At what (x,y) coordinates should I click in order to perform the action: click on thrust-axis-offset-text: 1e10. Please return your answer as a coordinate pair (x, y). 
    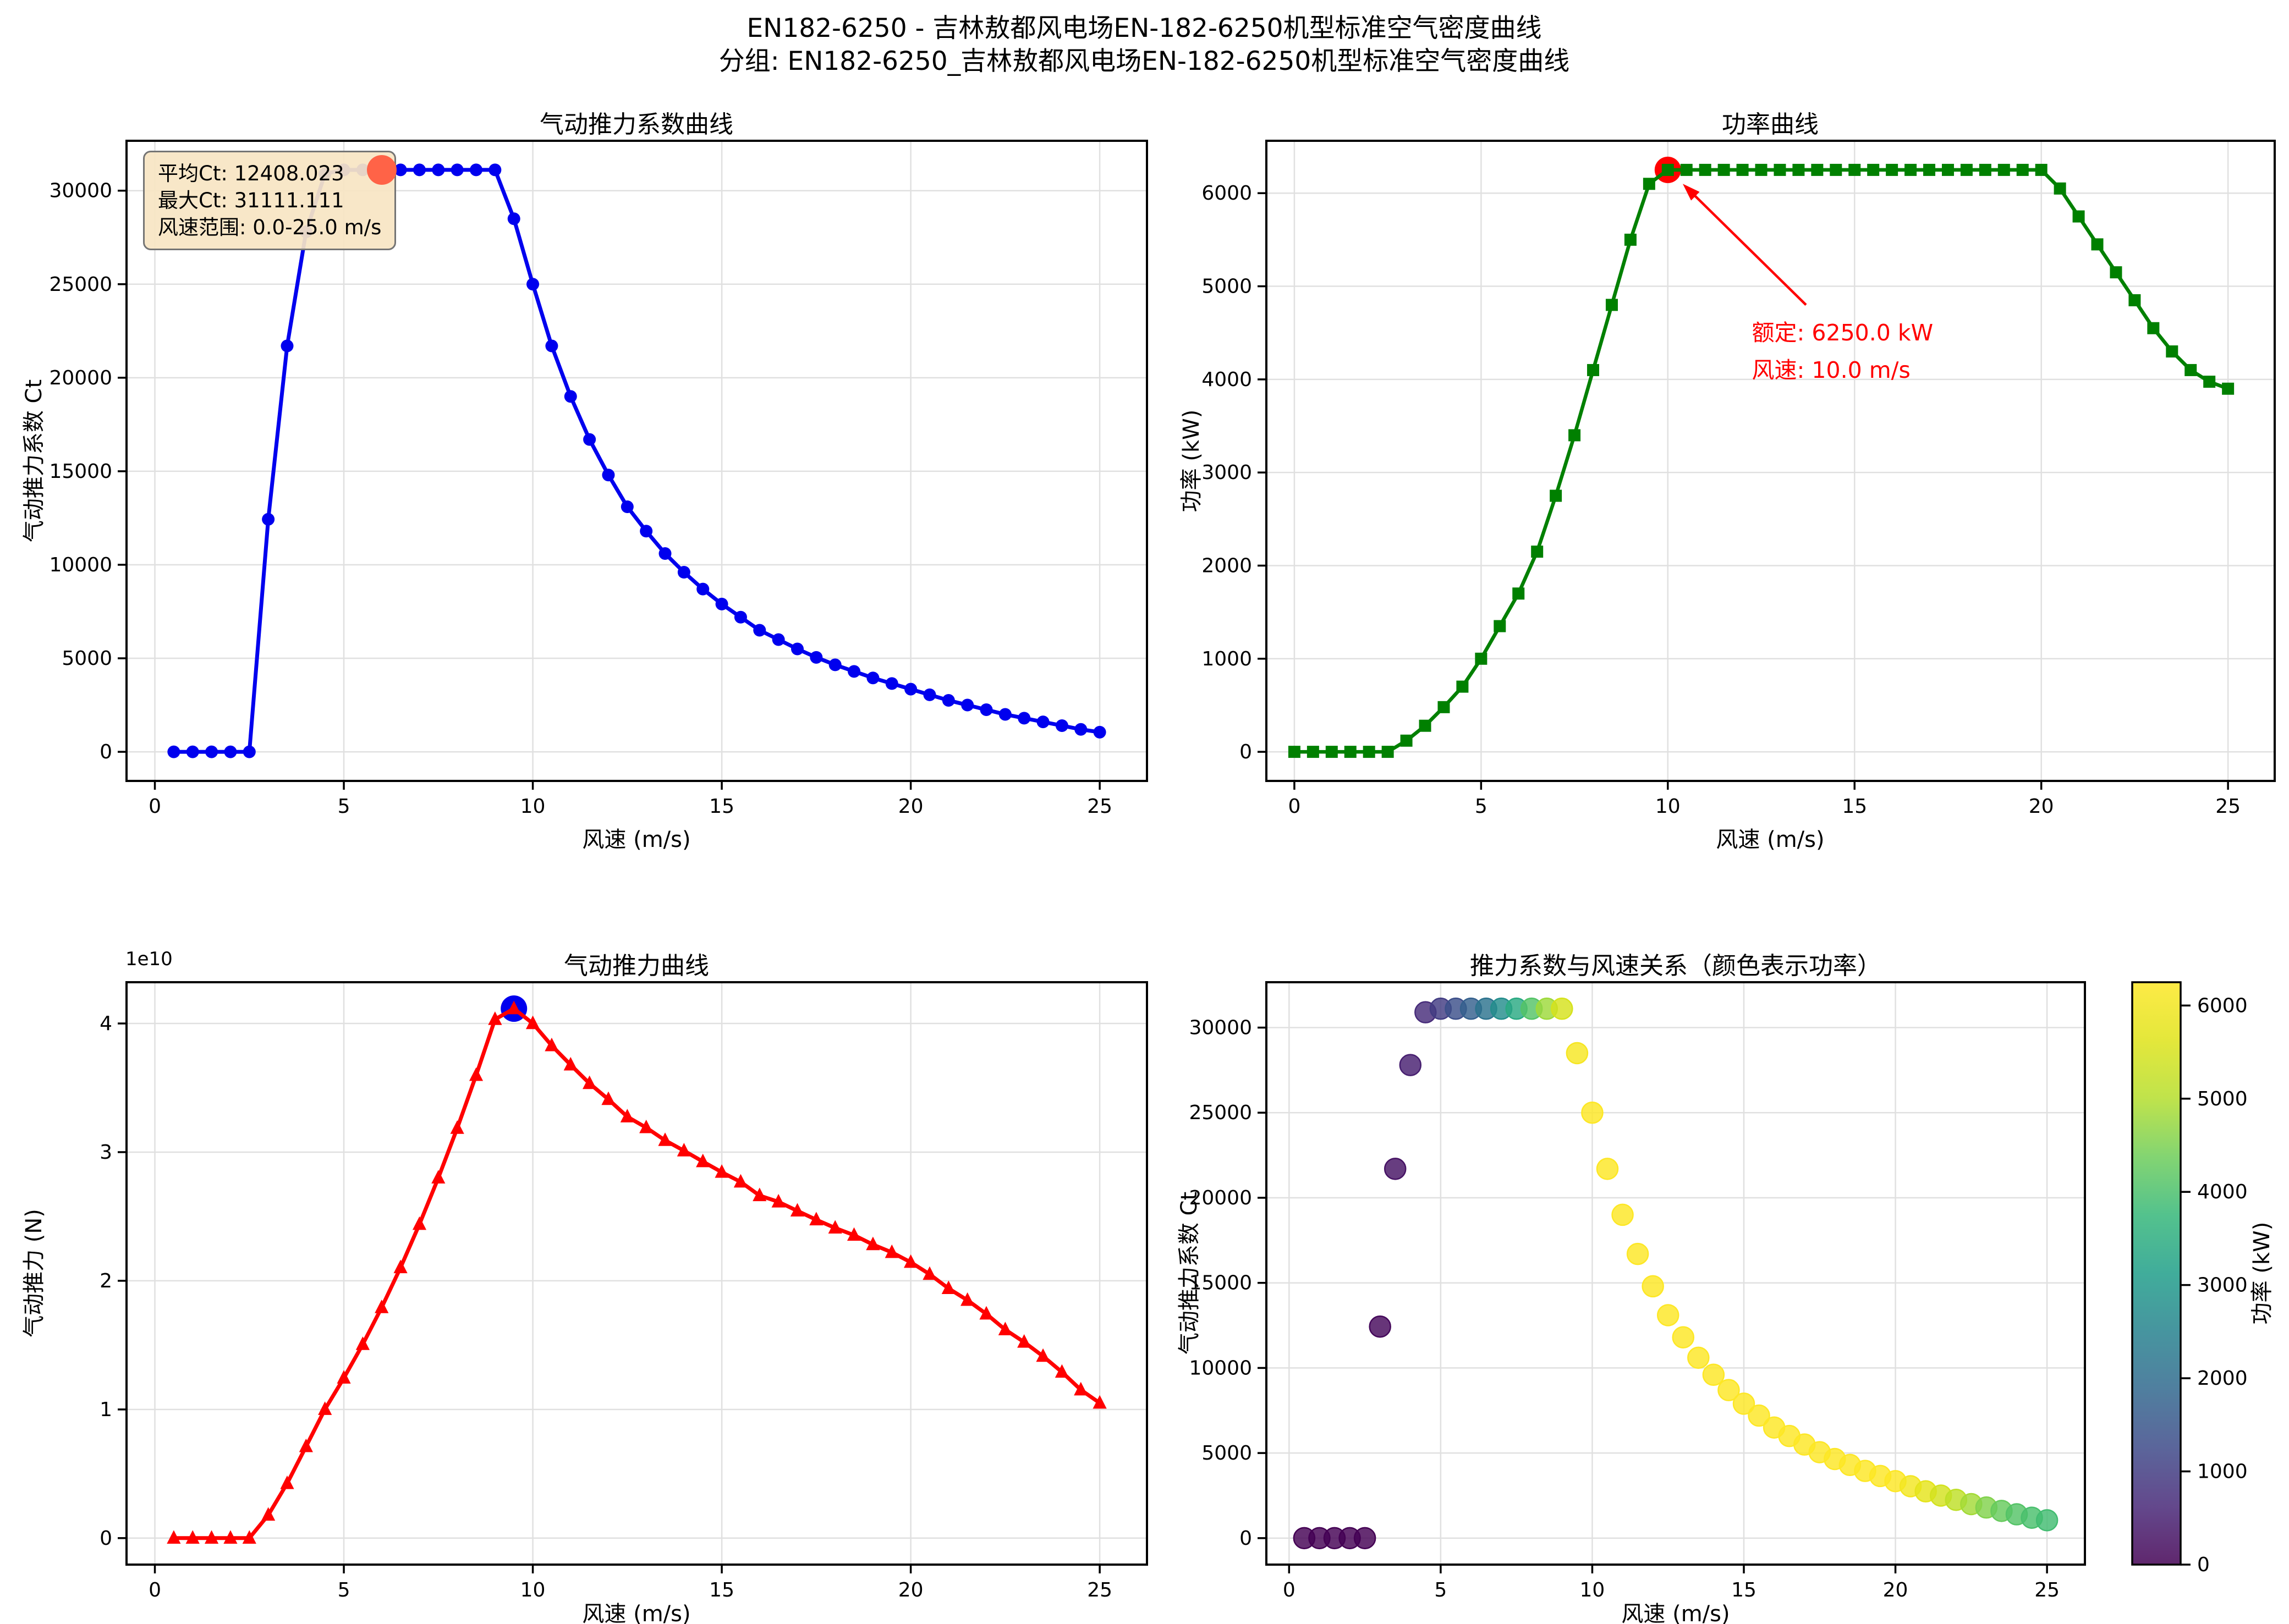
    Looking at the image, I should click on (149, 959).